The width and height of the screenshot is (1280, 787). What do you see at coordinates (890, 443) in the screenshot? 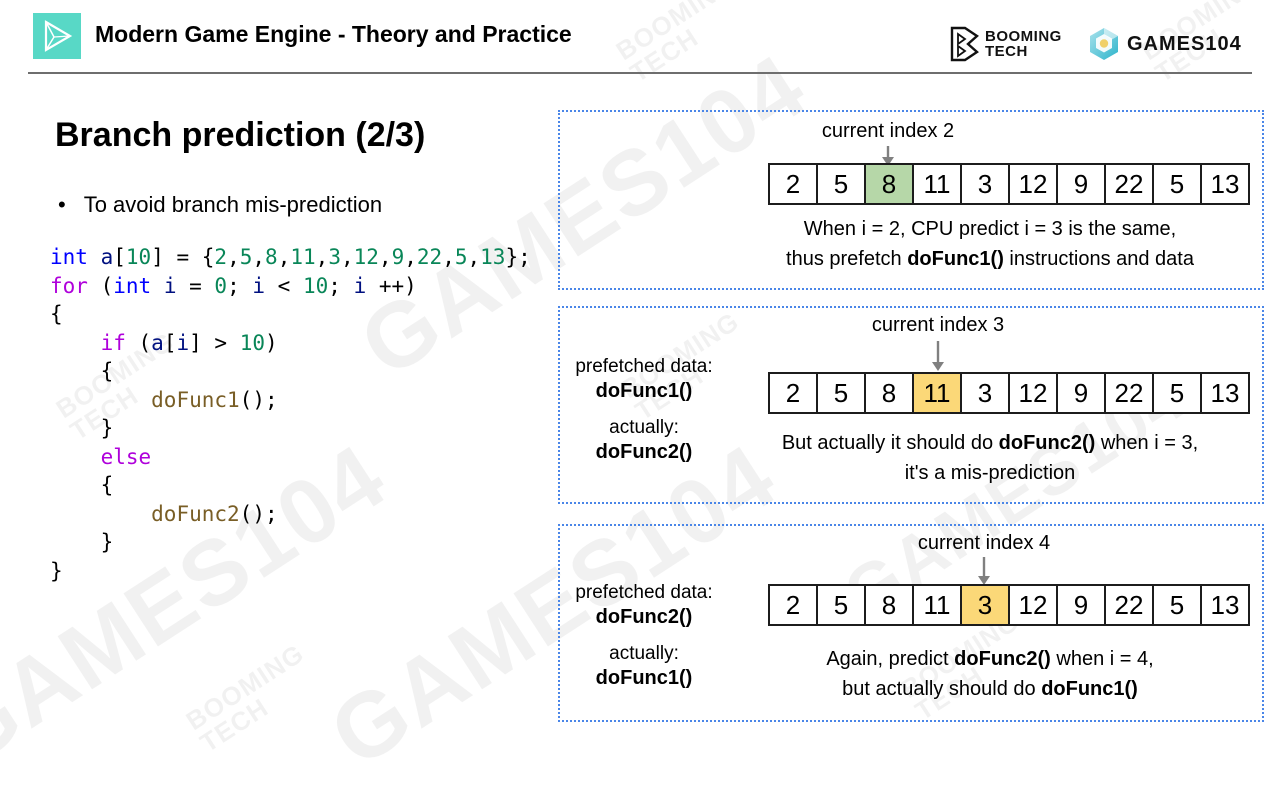
I see `caption-text: But actually it should do` at bounding box center [890, 443].